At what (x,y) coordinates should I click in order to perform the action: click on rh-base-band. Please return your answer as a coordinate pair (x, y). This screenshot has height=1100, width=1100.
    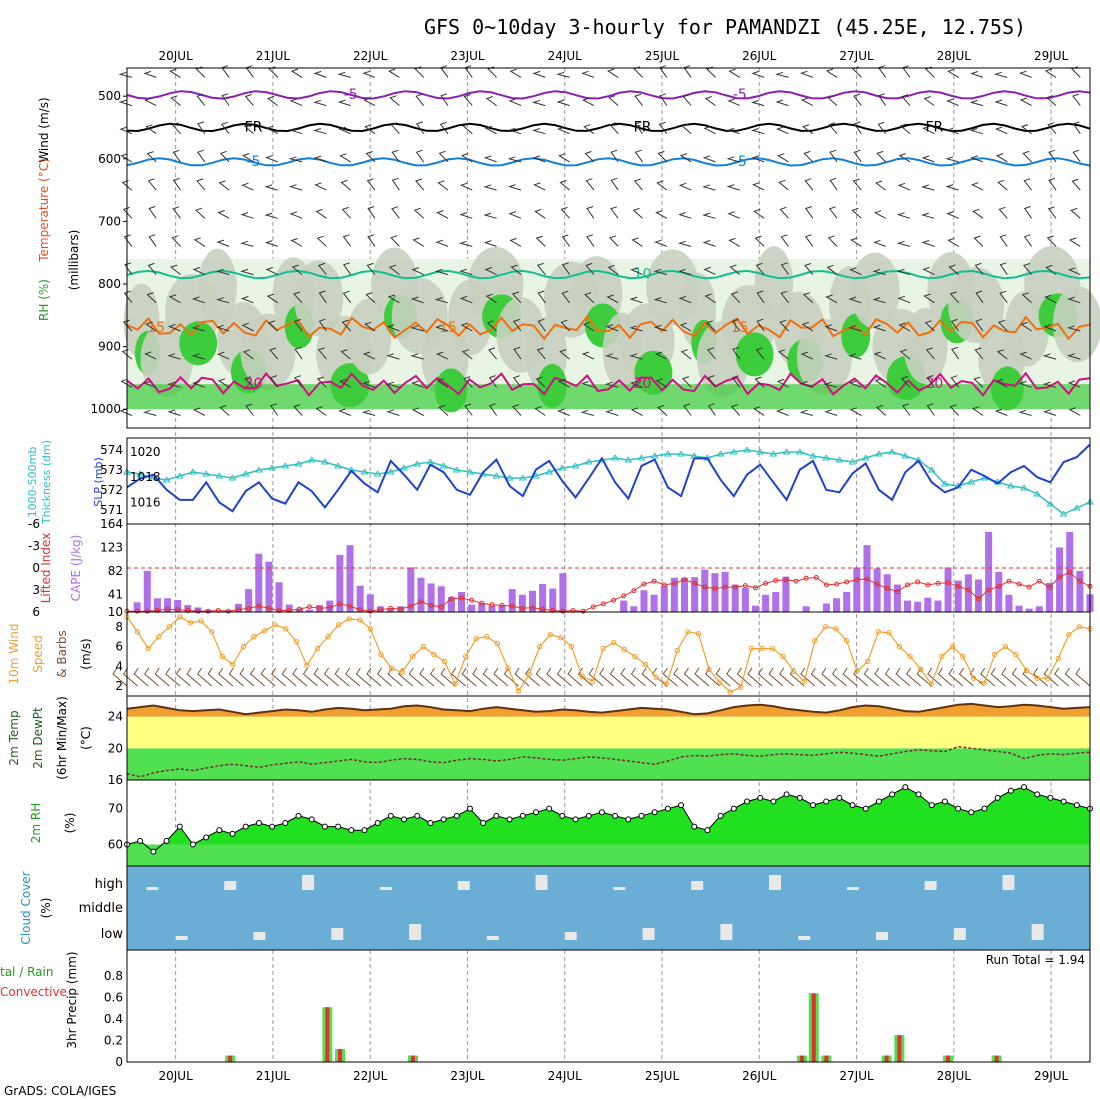
    Looking at the image, I should click on (608, 855).